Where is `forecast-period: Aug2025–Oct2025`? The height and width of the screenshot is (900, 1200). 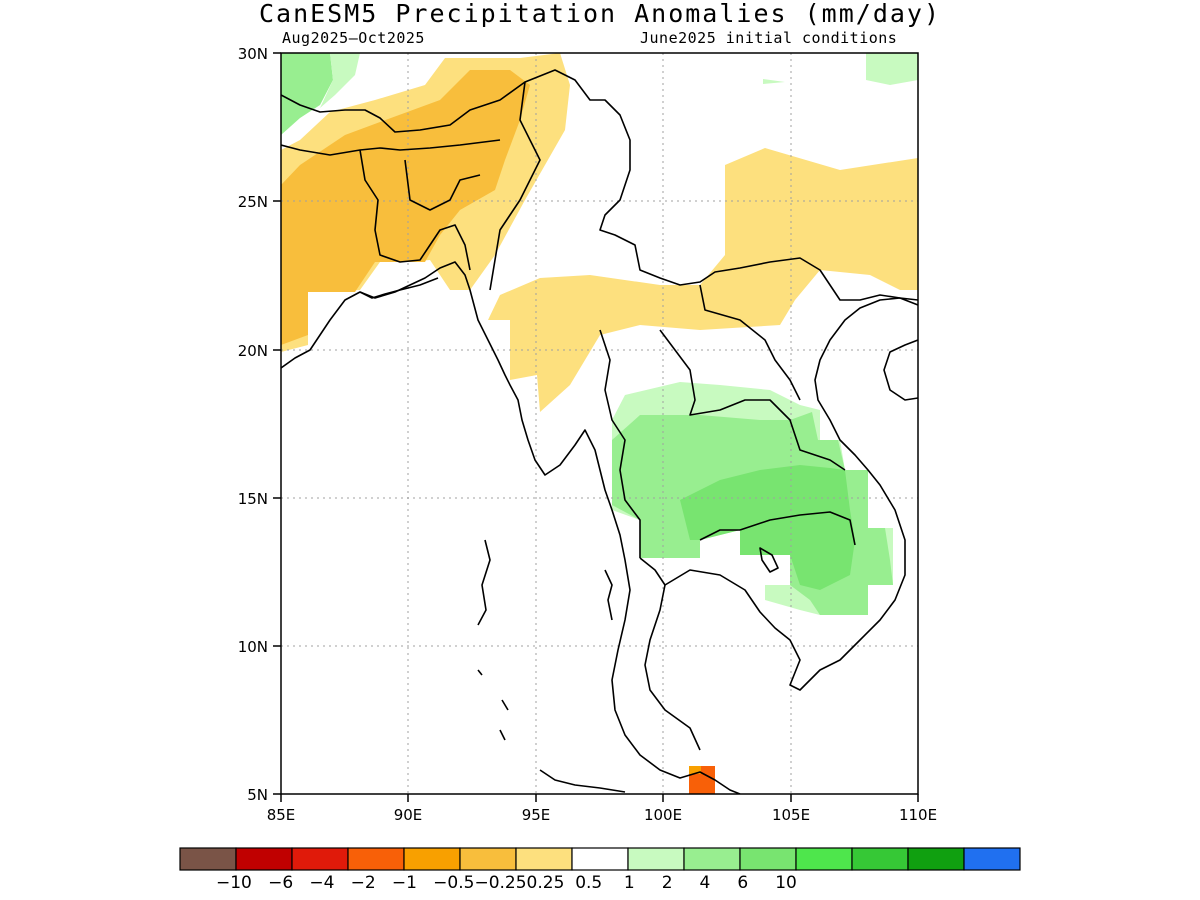
forecast-period: Aug2025–Oct2025 is located at coordinates (353, 38).